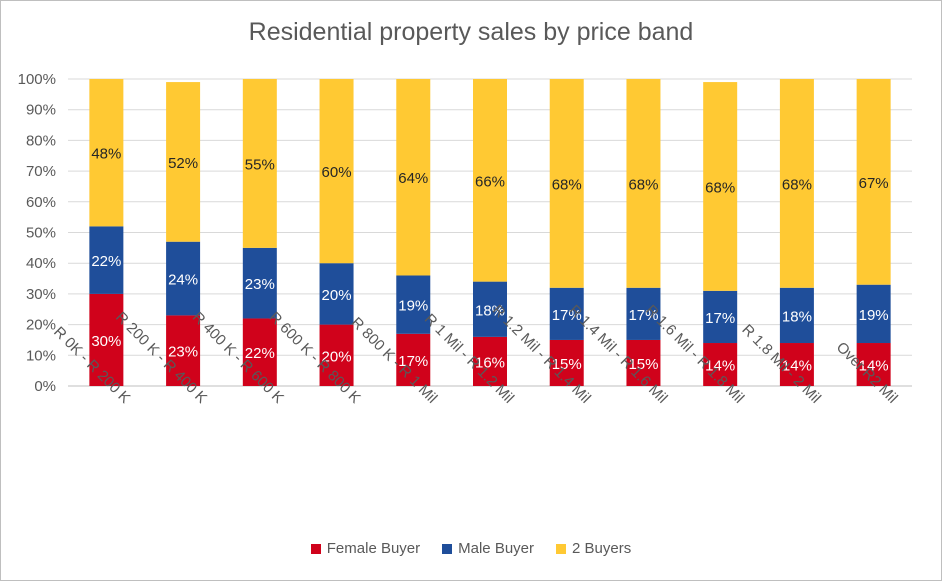  I want to click on y-tick-label: 50%, so click(41, 233).